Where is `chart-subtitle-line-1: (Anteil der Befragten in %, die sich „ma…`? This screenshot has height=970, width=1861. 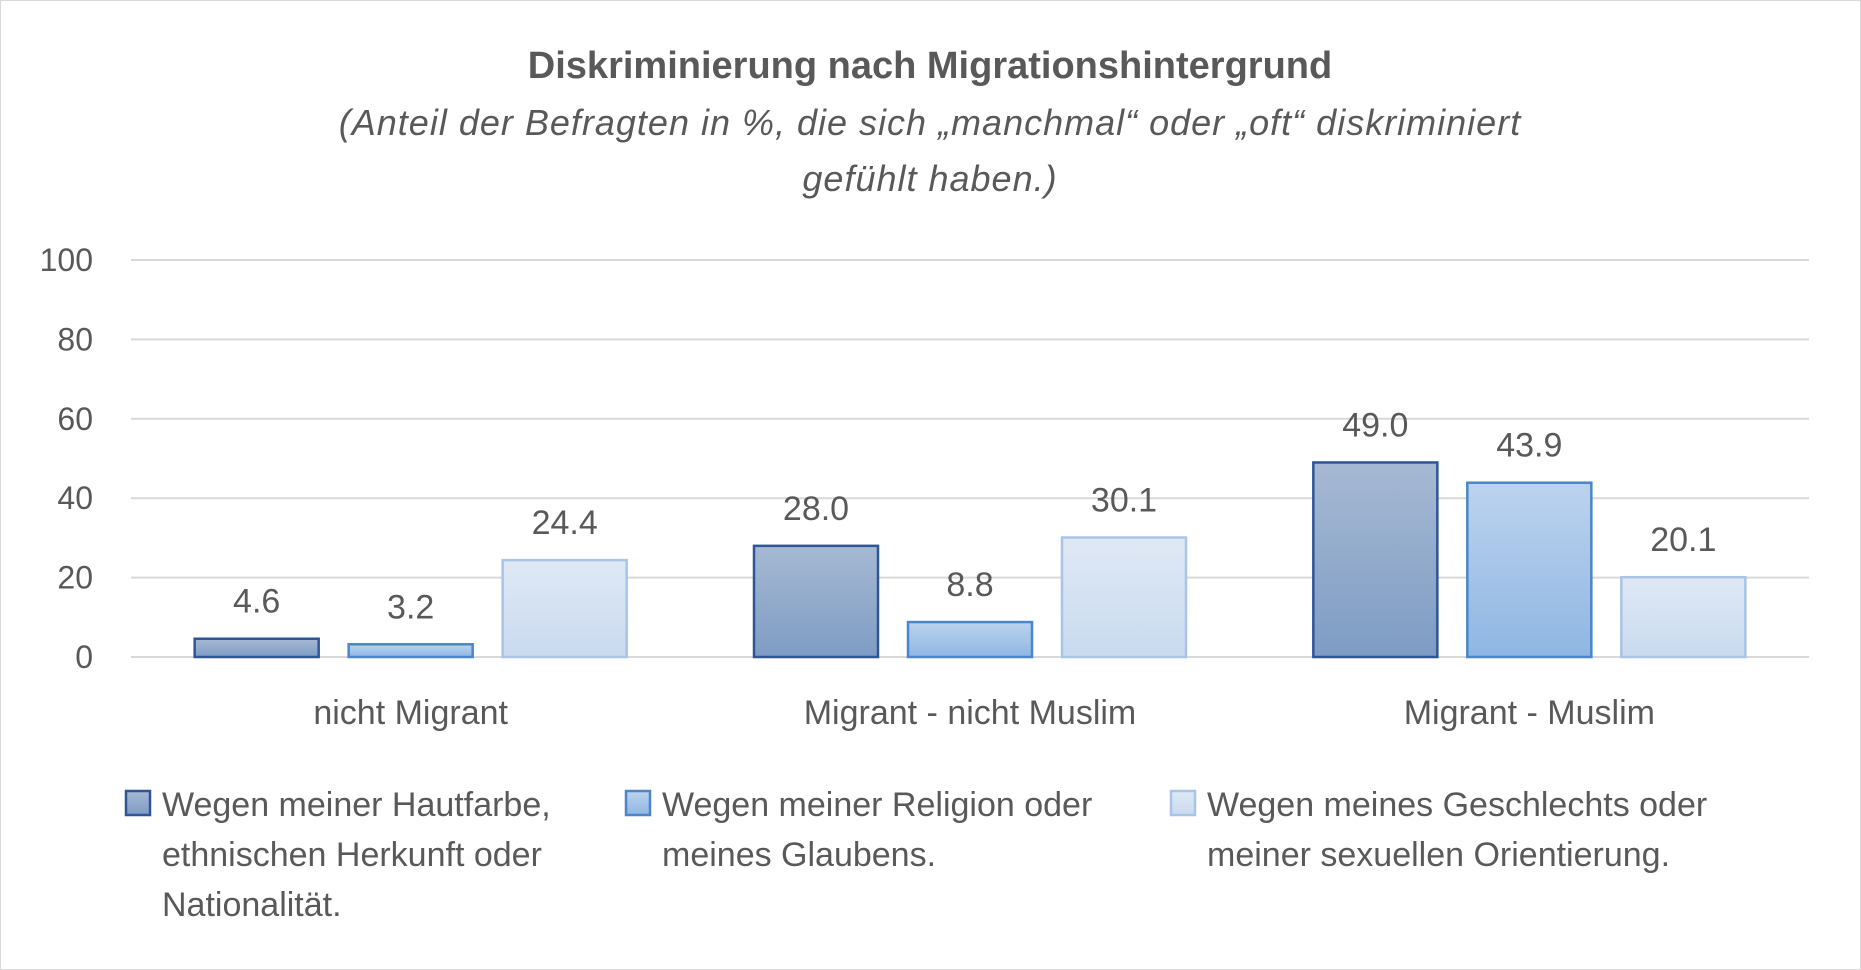 chart-subtitle-line-1: (Anteil der Befragten in %, die sich „ma… is located at coordinates (930, 122).